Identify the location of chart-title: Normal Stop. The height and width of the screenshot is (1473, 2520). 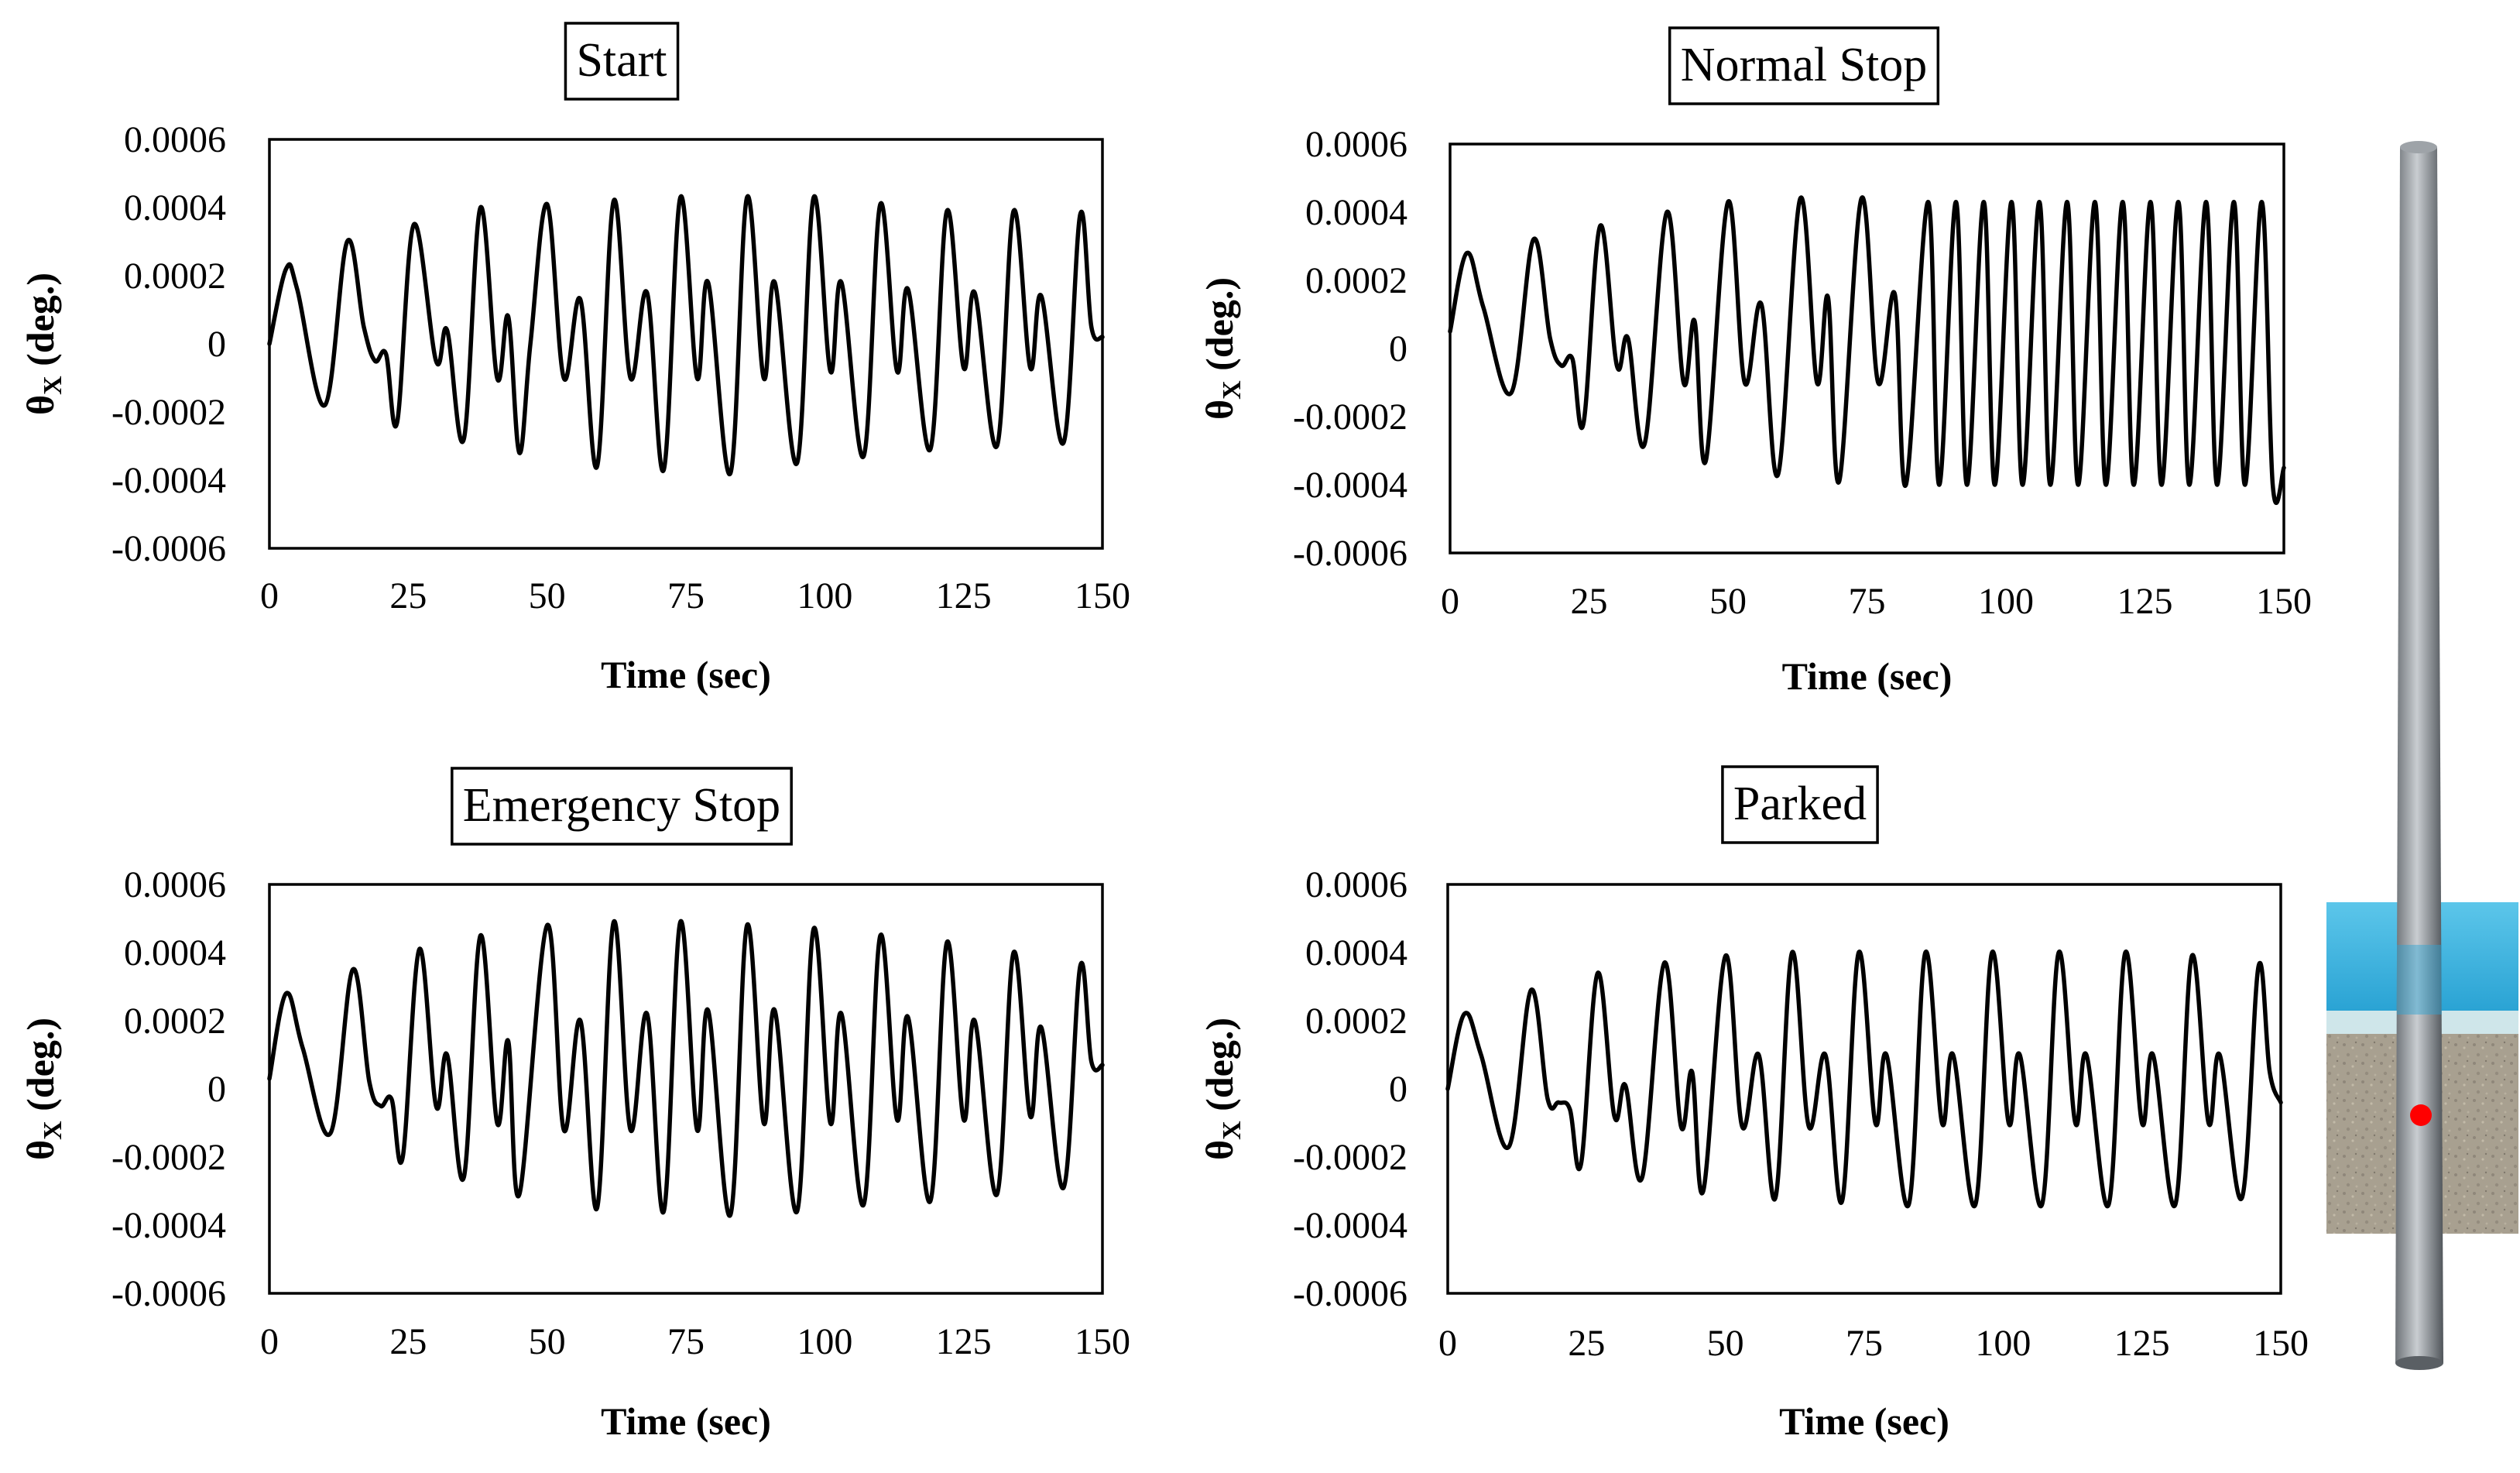
(1804, 65).